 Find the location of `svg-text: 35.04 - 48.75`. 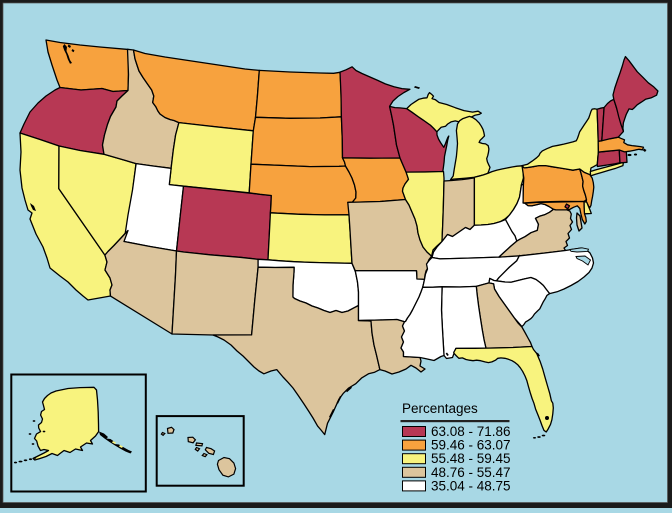

svg-text: 35.04 - 48.75 is located at coordinates (471, 485).